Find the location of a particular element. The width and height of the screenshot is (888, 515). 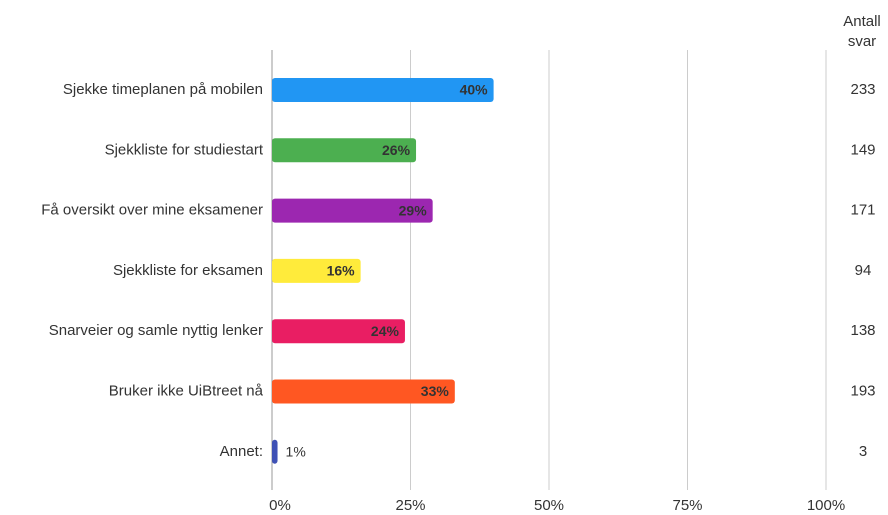

count-label: 3 is located at coordinates (863, 451).